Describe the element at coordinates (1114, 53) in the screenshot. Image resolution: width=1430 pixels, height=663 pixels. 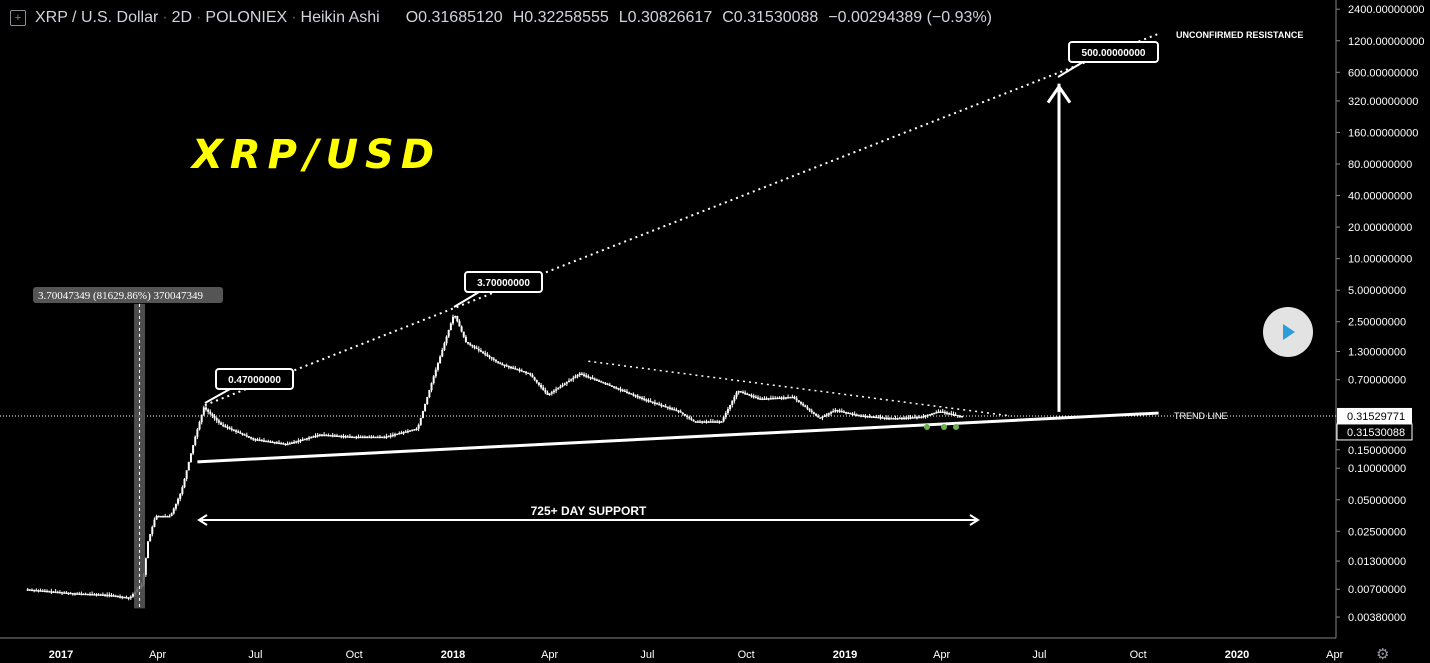
I see `callout-label: 500.00000000` at that location.